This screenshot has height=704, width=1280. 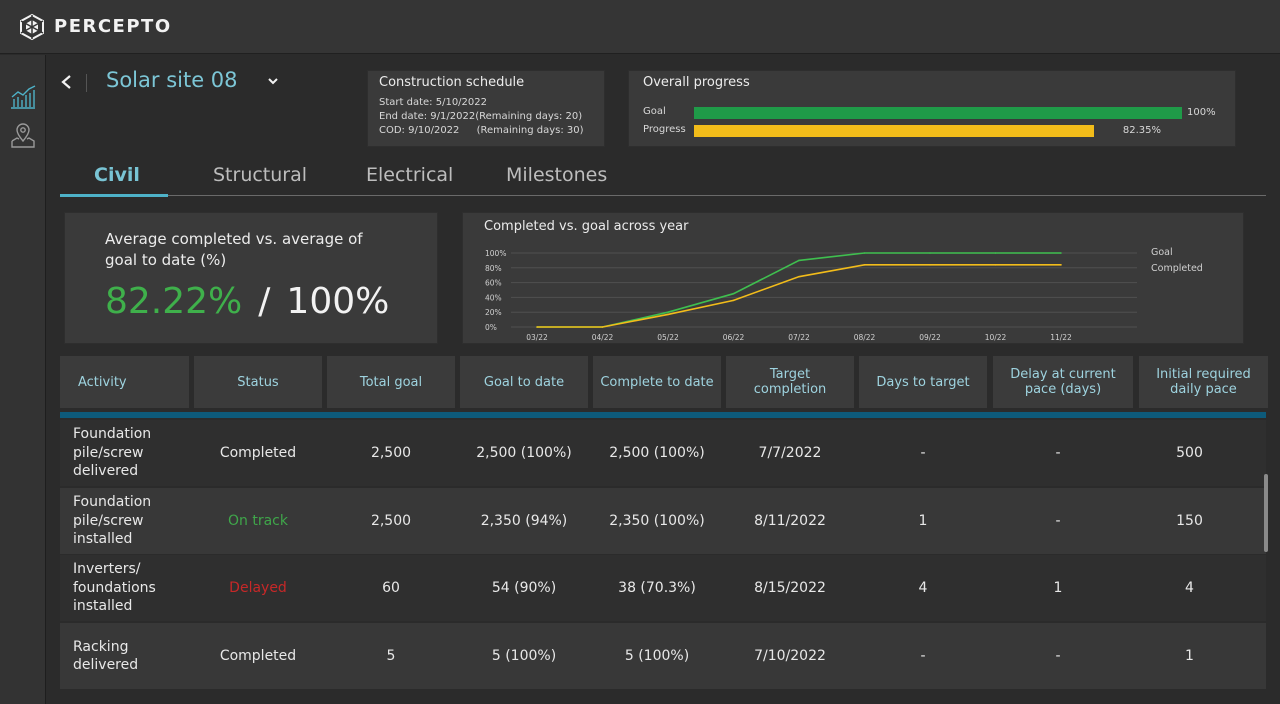 What do you see at coordinates (452, 82) in the screenshot?
I see `schedule-title: Construction schedule` at bounding box center [452, 82].